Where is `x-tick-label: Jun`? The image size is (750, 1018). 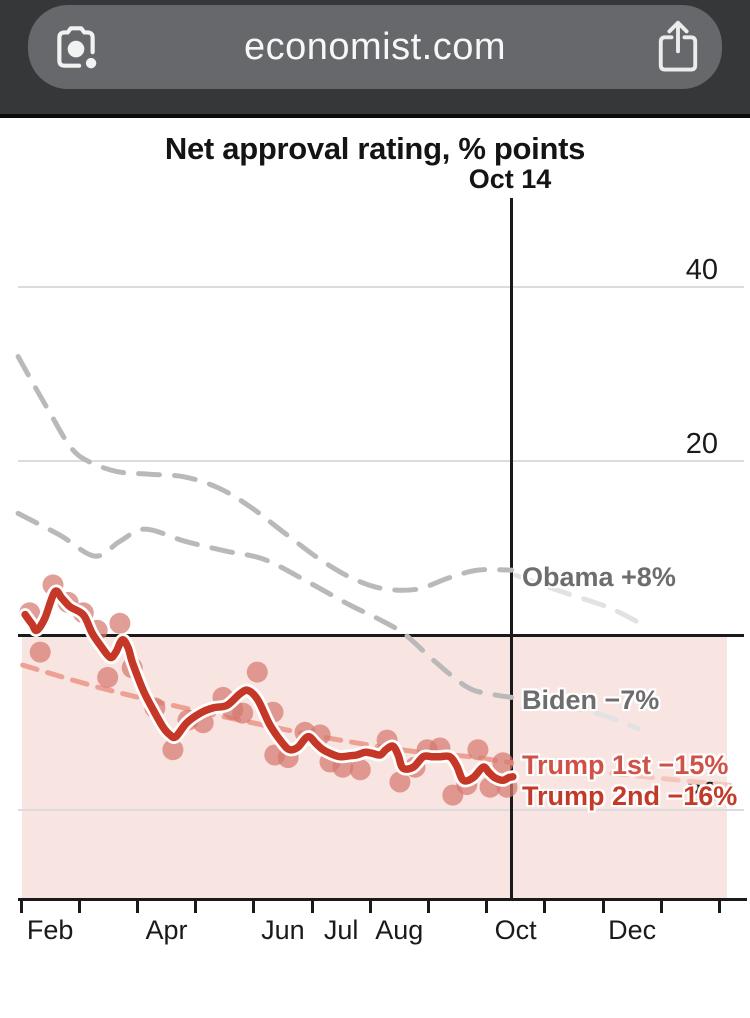
x-tick-label: Jun is located at coordinates (283, 930).